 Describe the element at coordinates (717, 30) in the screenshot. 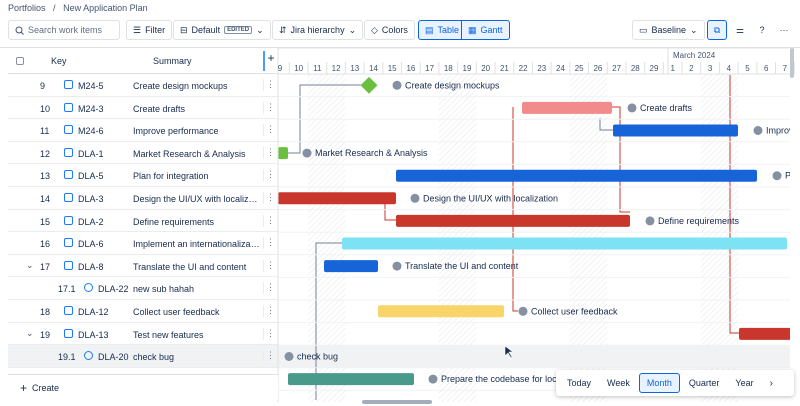

I see `dependency-button: ⧉` at that location.